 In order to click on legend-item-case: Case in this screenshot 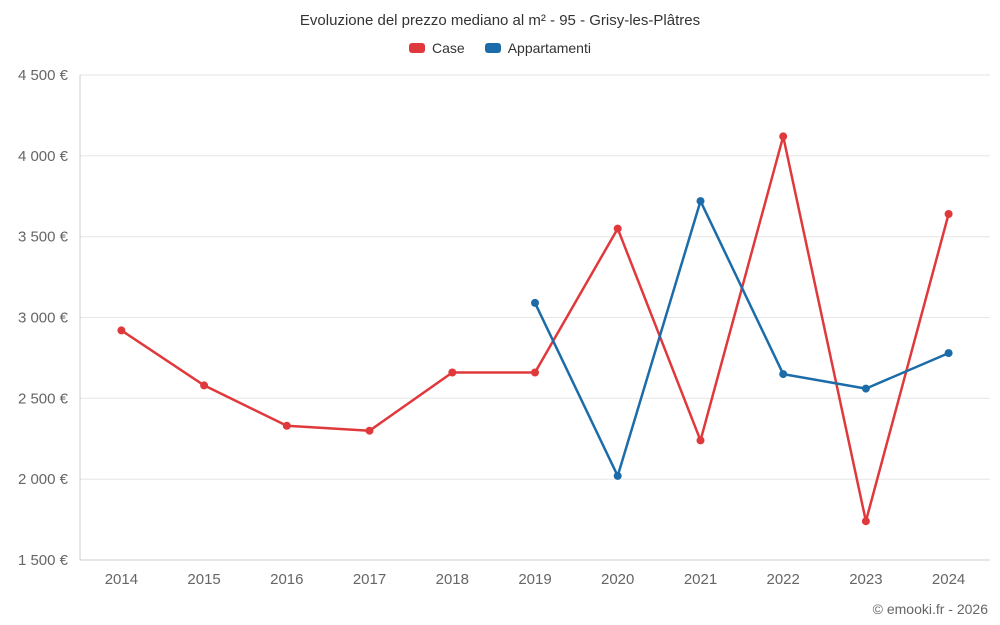, I will do `click(437, 48)`.